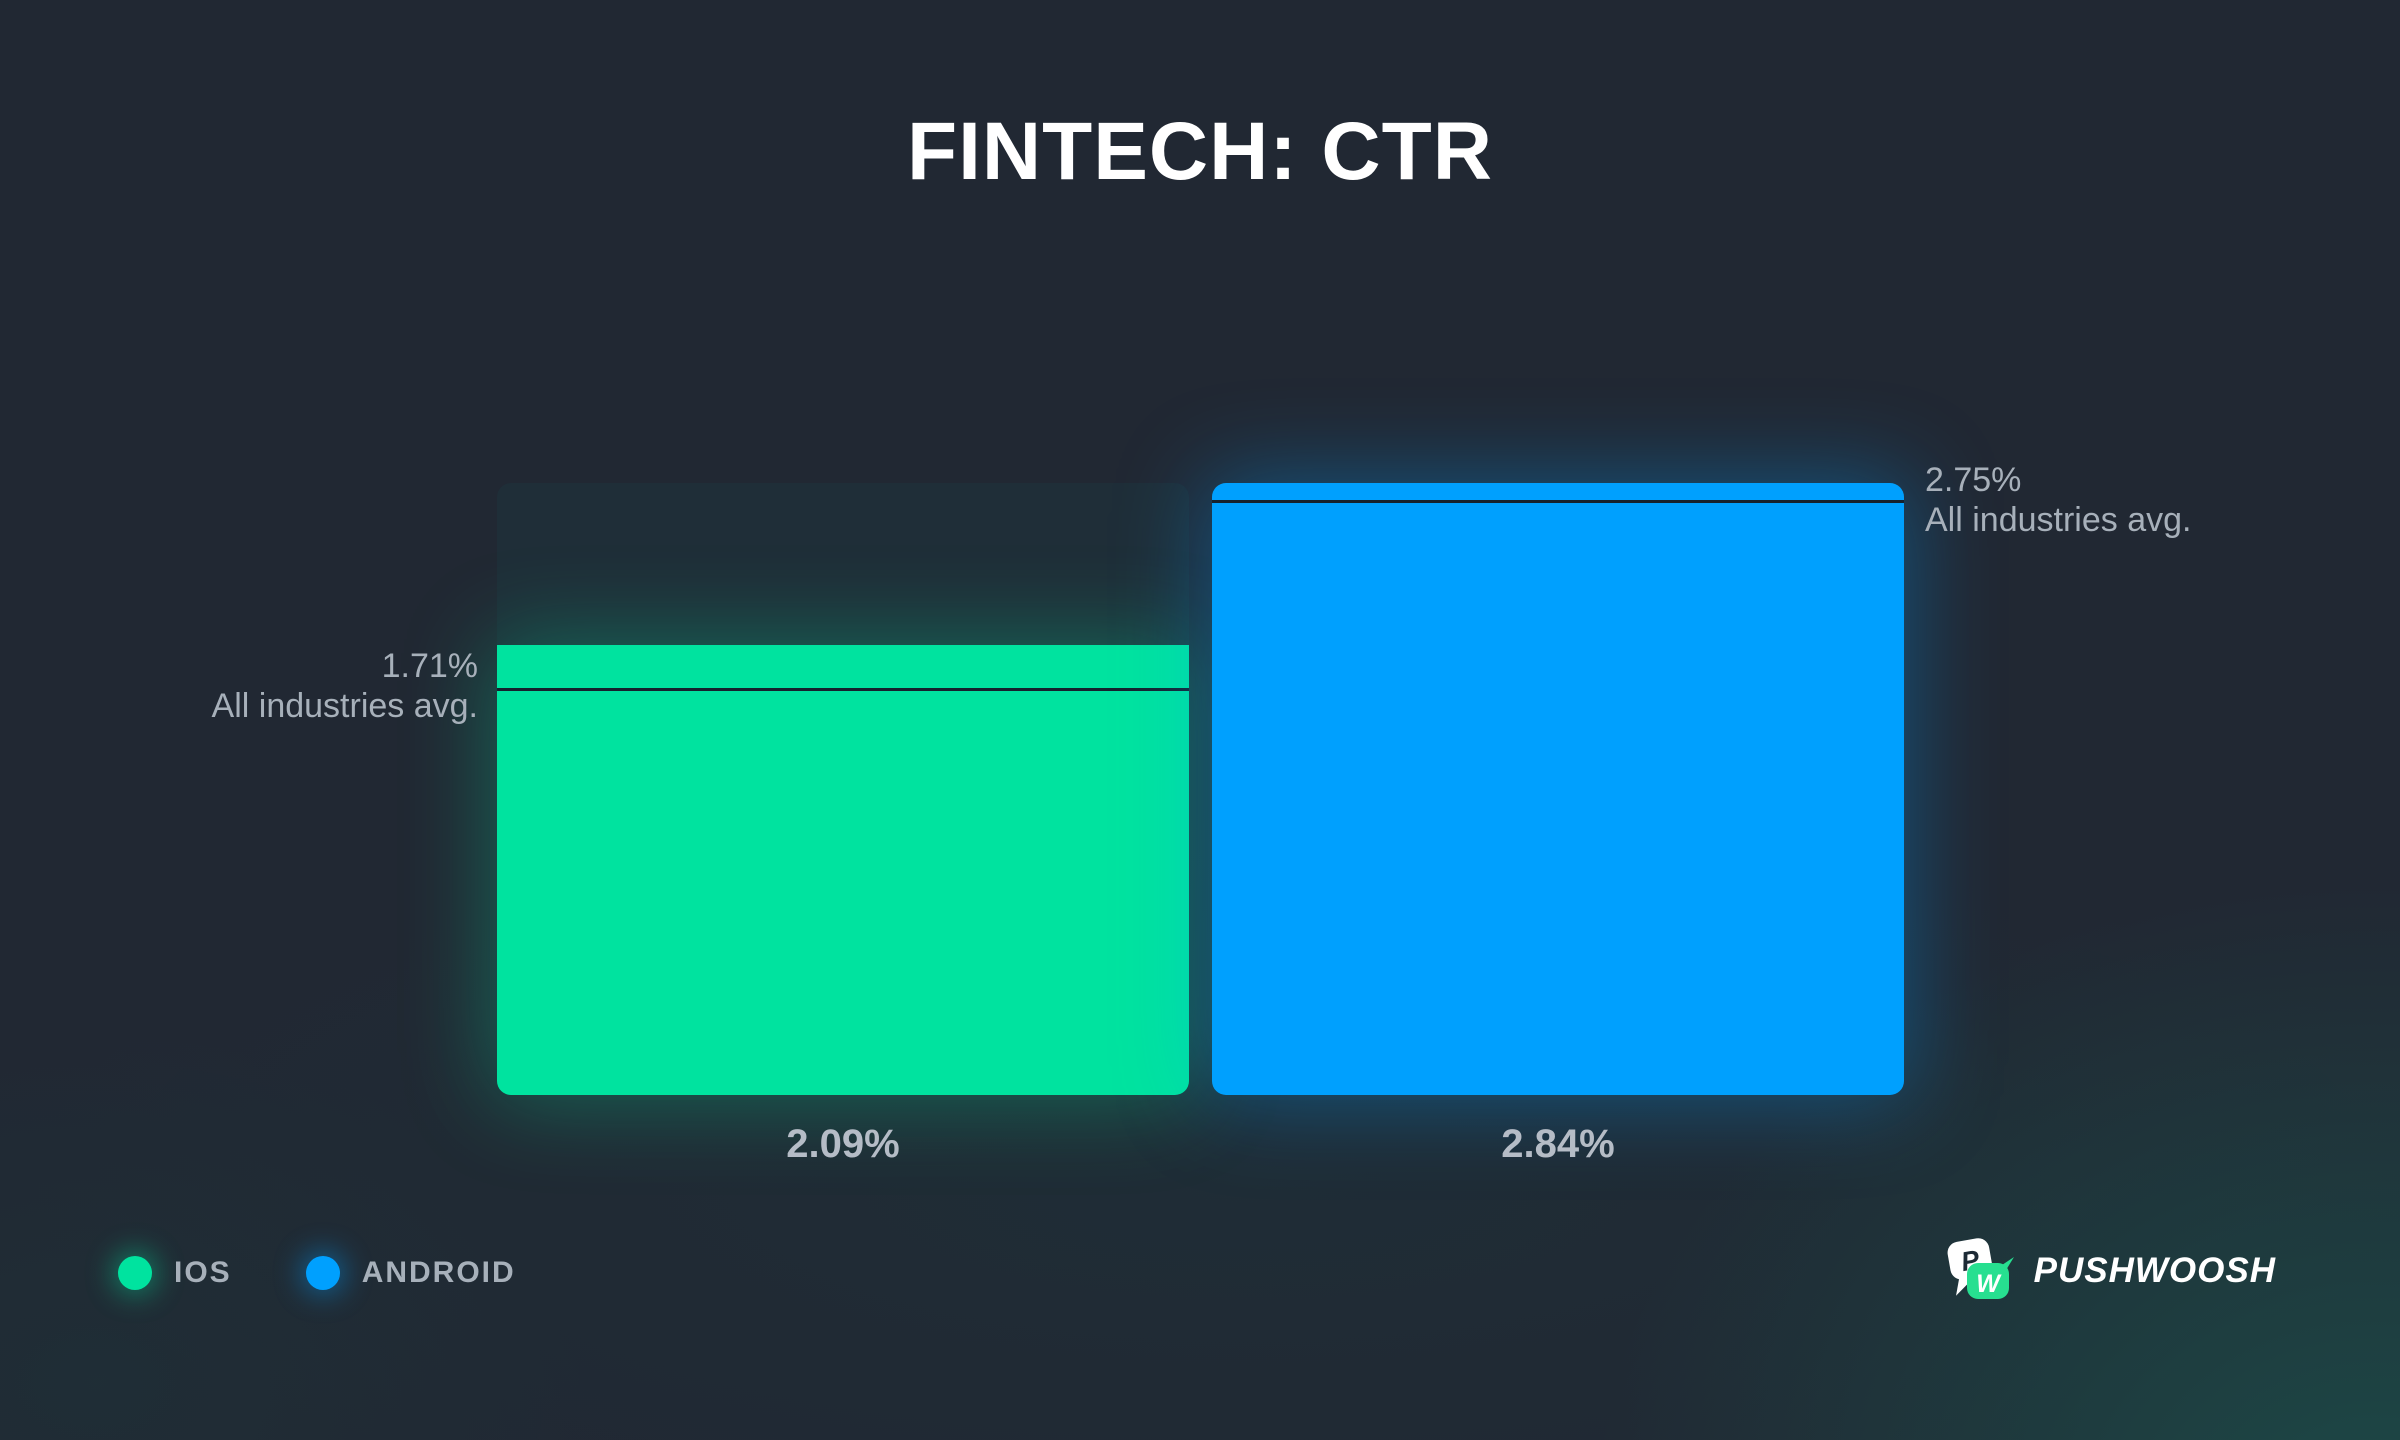  Describe the element at coordinates (2058, 520) in the screenshot. I see `benchmark-sublabel-android: All industries avg.` at that location.